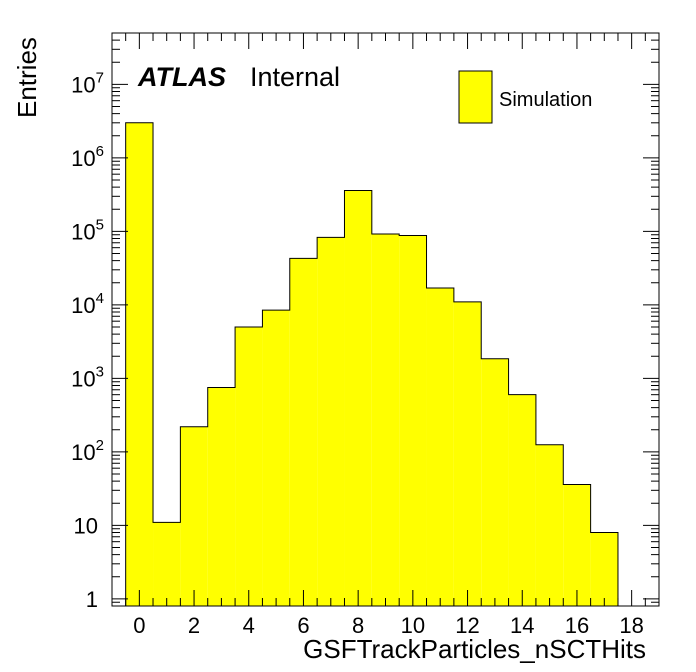 The width and height of the screenshot is (696, 672). I want to click on x-tick-labels: 0 2 4 6 8 10 12 14 16 18, so click(388, 625).